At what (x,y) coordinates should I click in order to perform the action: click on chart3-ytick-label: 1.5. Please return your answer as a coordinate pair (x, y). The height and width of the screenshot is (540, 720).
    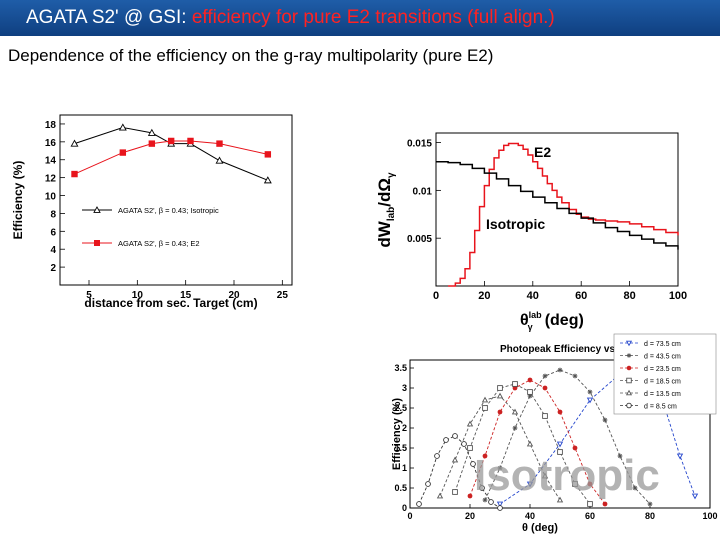
    Looking at the image, I should click on (400, 448).